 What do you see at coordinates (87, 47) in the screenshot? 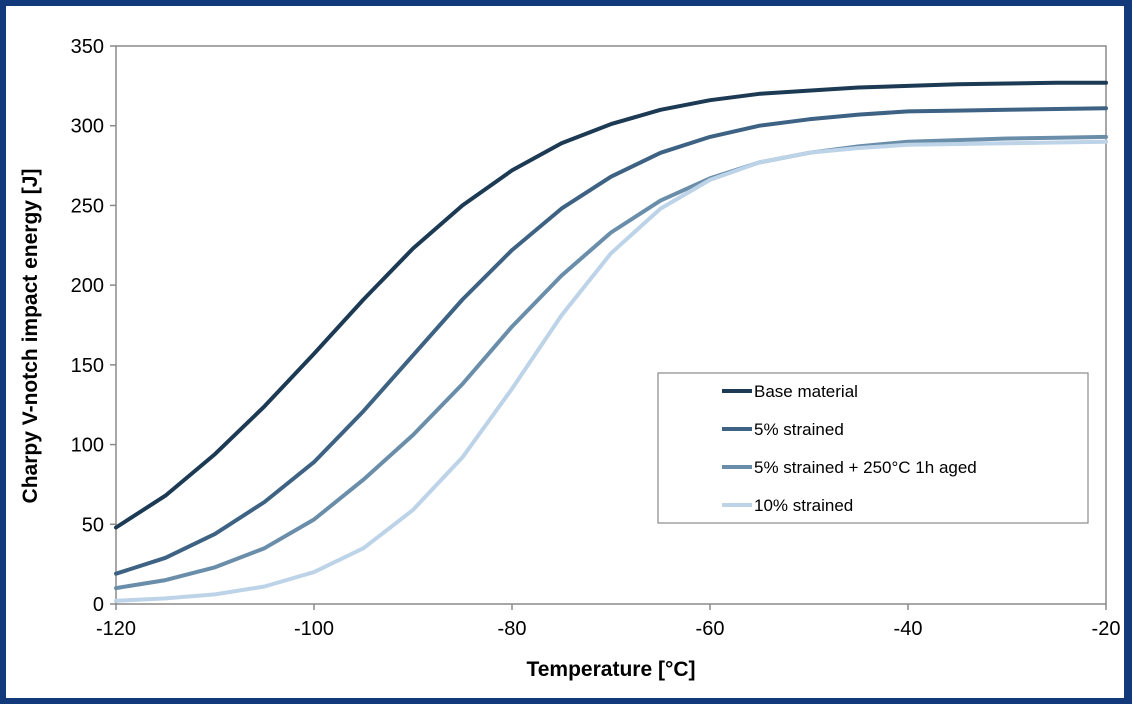
I see `y-tick-label: 350` at bounding box center [87, 47].